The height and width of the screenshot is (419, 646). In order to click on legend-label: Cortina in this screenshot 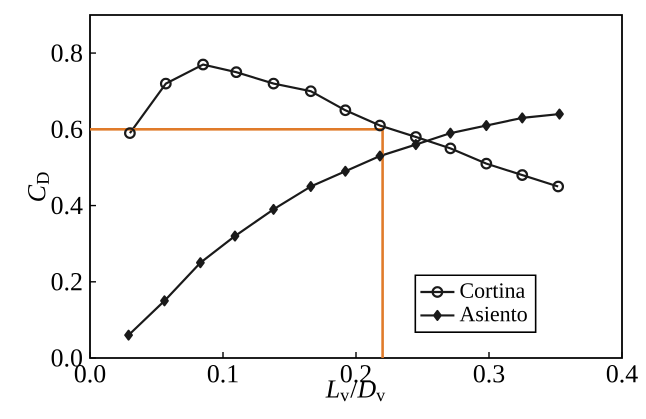, I will do `click(492, 290)`.